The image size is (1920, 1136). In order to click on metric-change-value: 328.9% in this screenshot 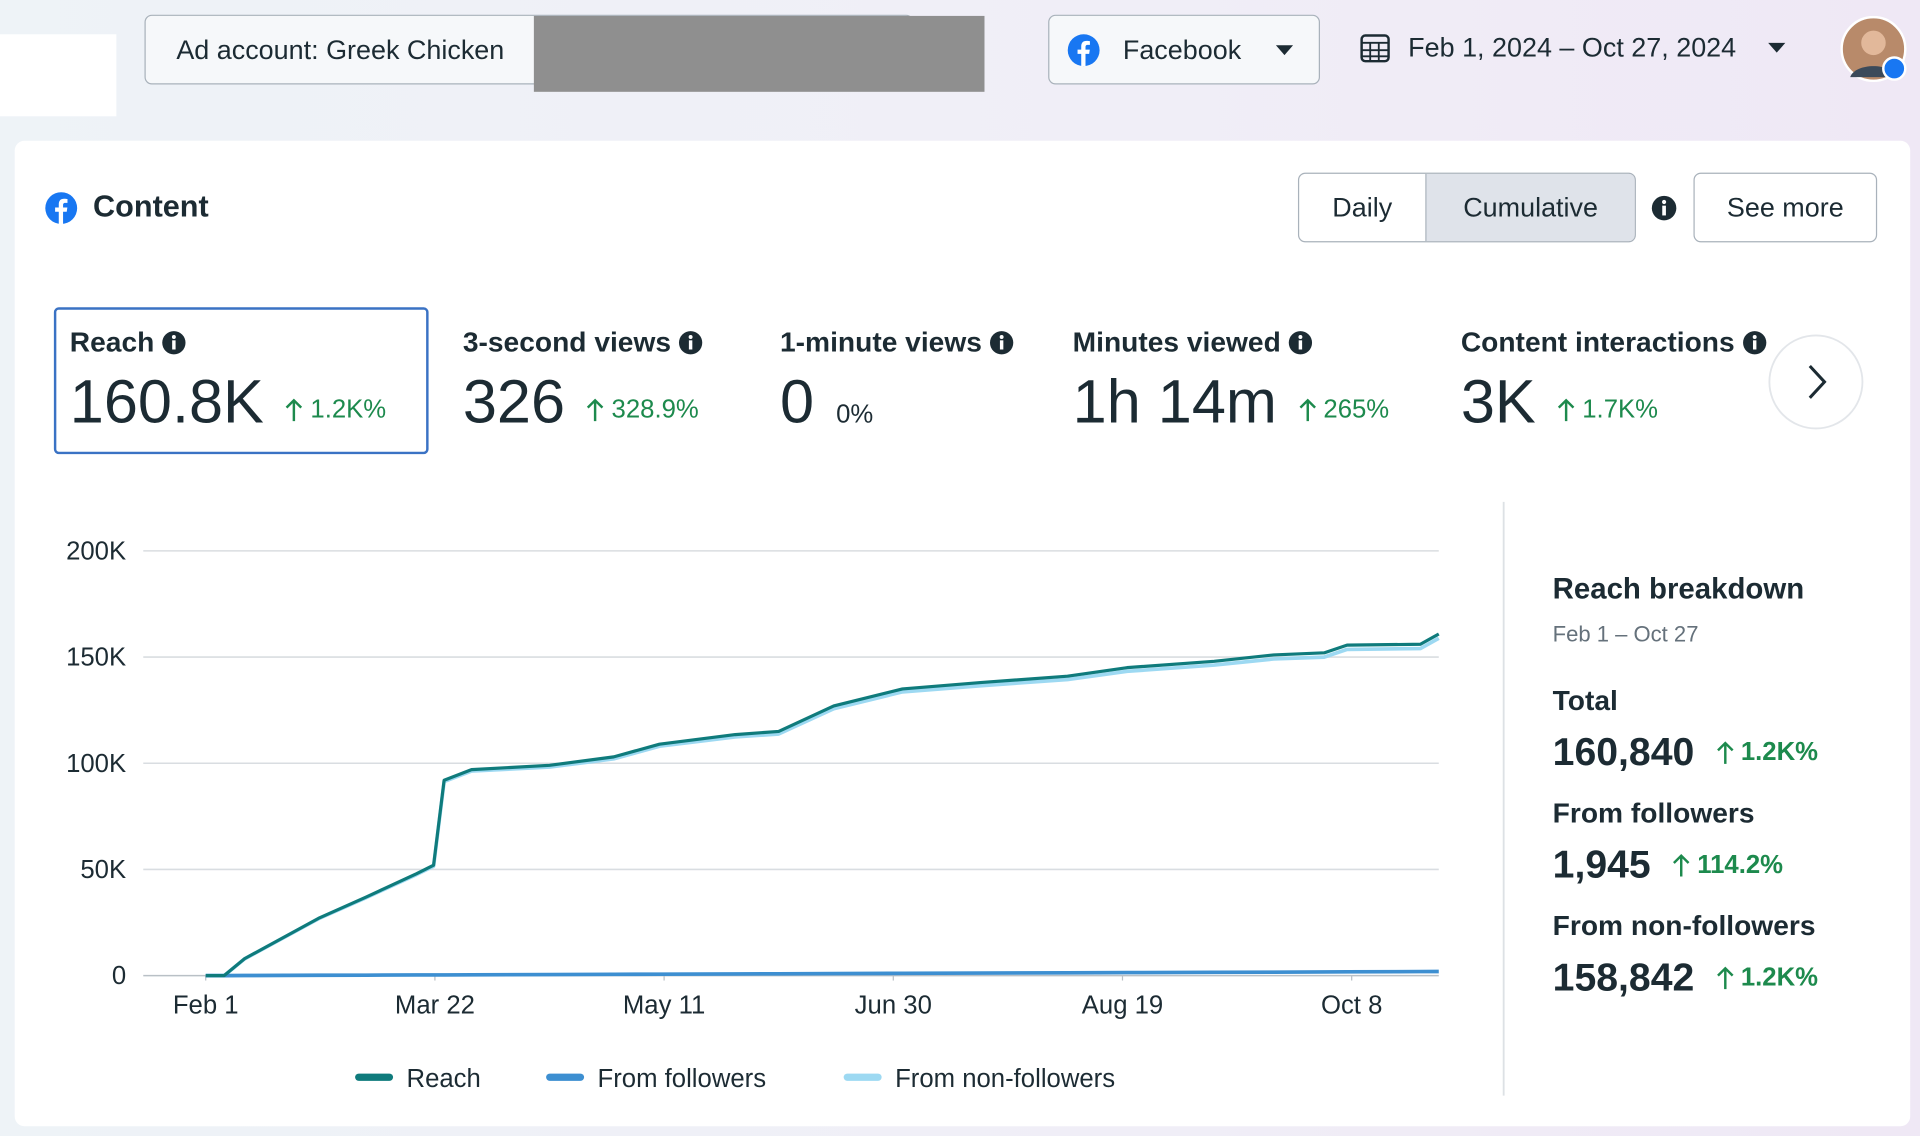, I will do `click(655, 409)`.